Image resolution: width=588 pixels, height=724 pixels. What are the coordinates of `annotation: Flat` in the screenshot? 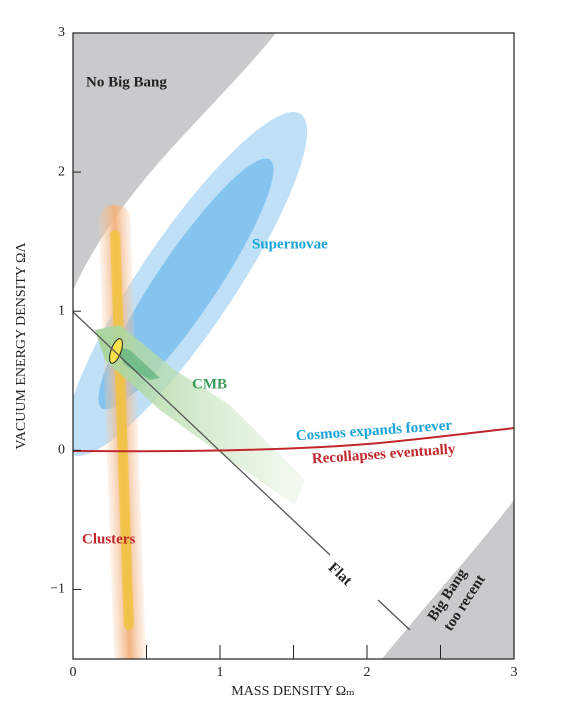 It's located at (340, 574).